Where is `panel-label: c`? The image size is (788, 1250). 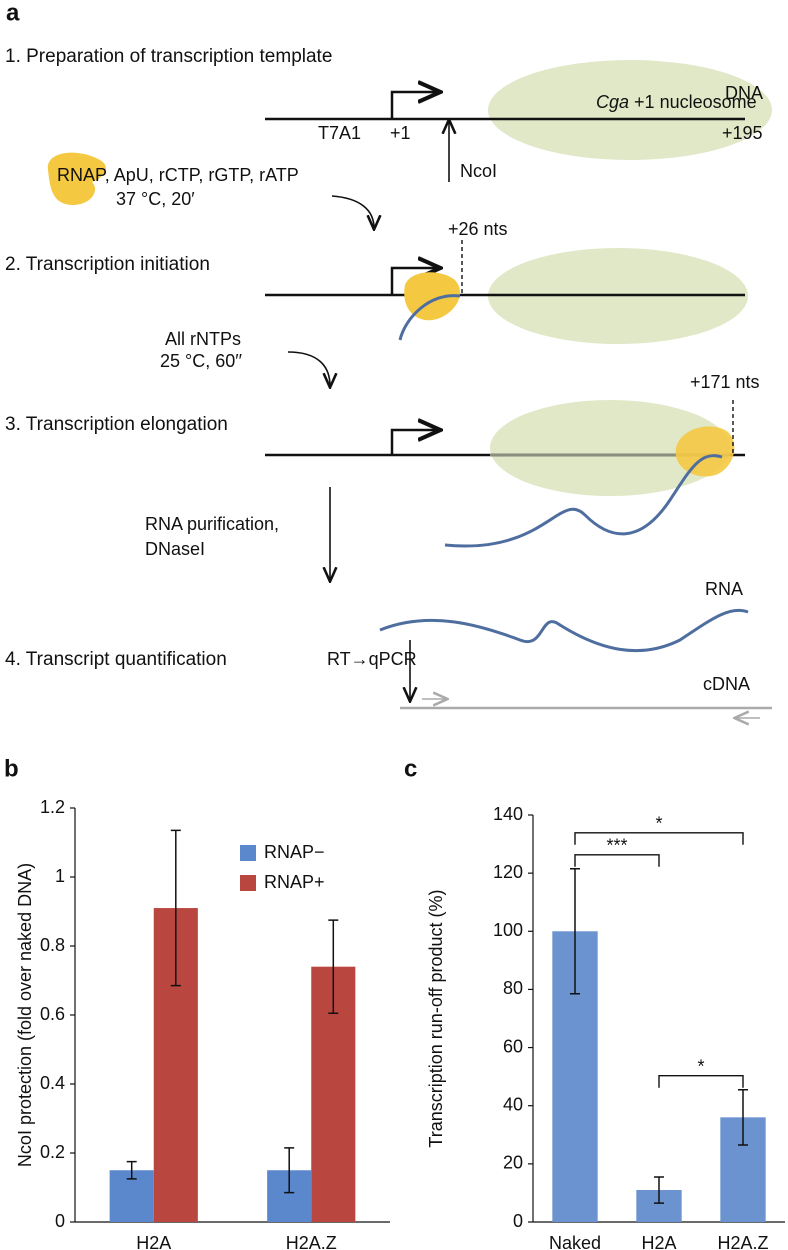 panel-label: c is located at coordinates (410, 768).